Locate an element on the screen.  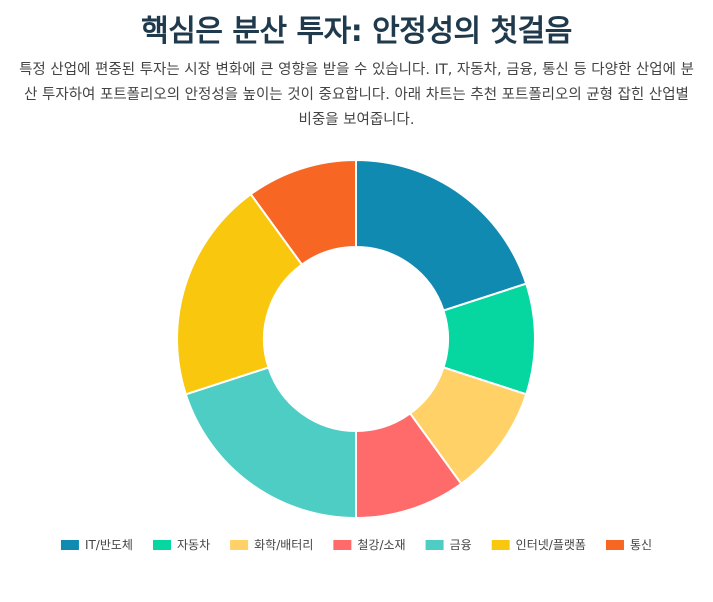
legend-label: 화학/배터리 is located at coordinates (283, 545).